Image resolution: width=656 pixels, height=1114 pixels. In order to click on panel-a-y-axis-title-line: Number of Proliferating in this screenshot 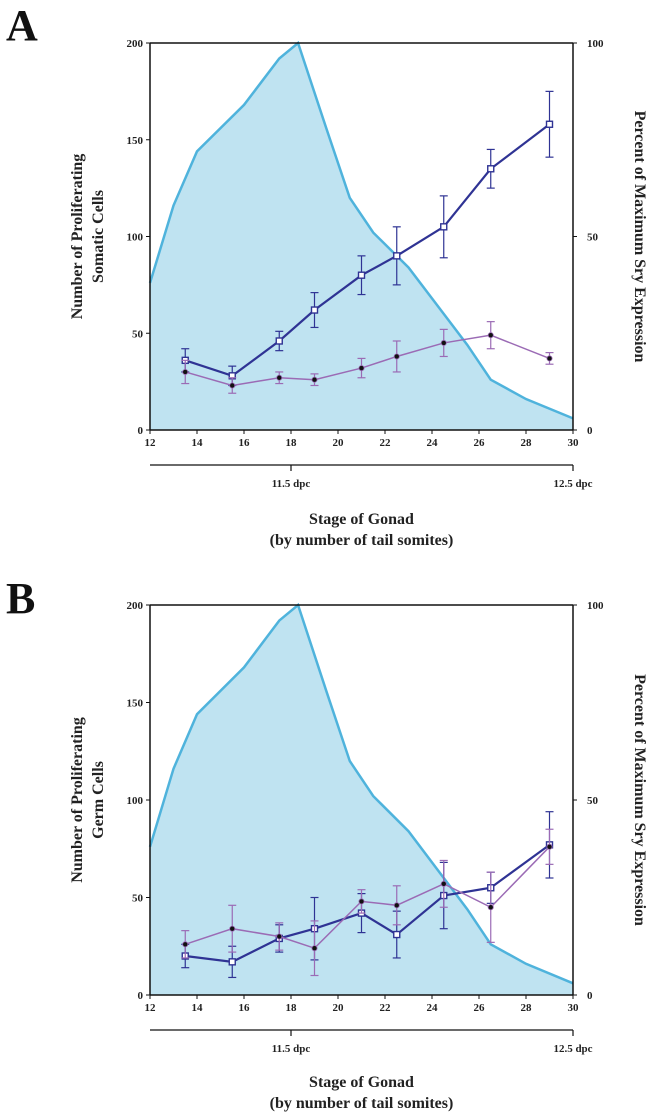, I will do `click(77, 237)`.